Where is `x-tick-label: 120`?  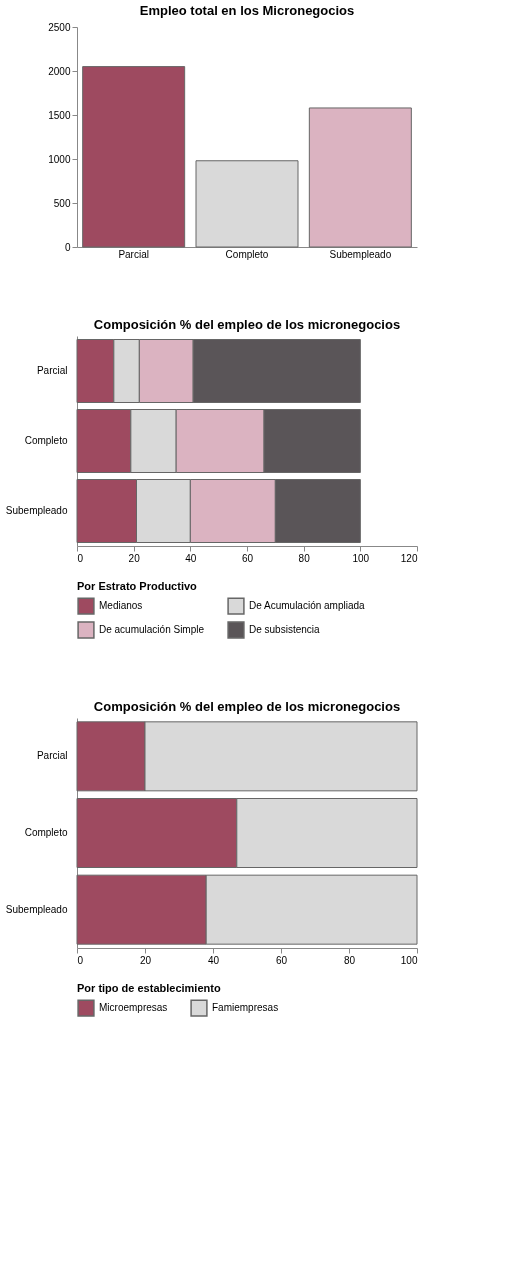 x-tick-label: 120 is located at coordinates (409, 558).